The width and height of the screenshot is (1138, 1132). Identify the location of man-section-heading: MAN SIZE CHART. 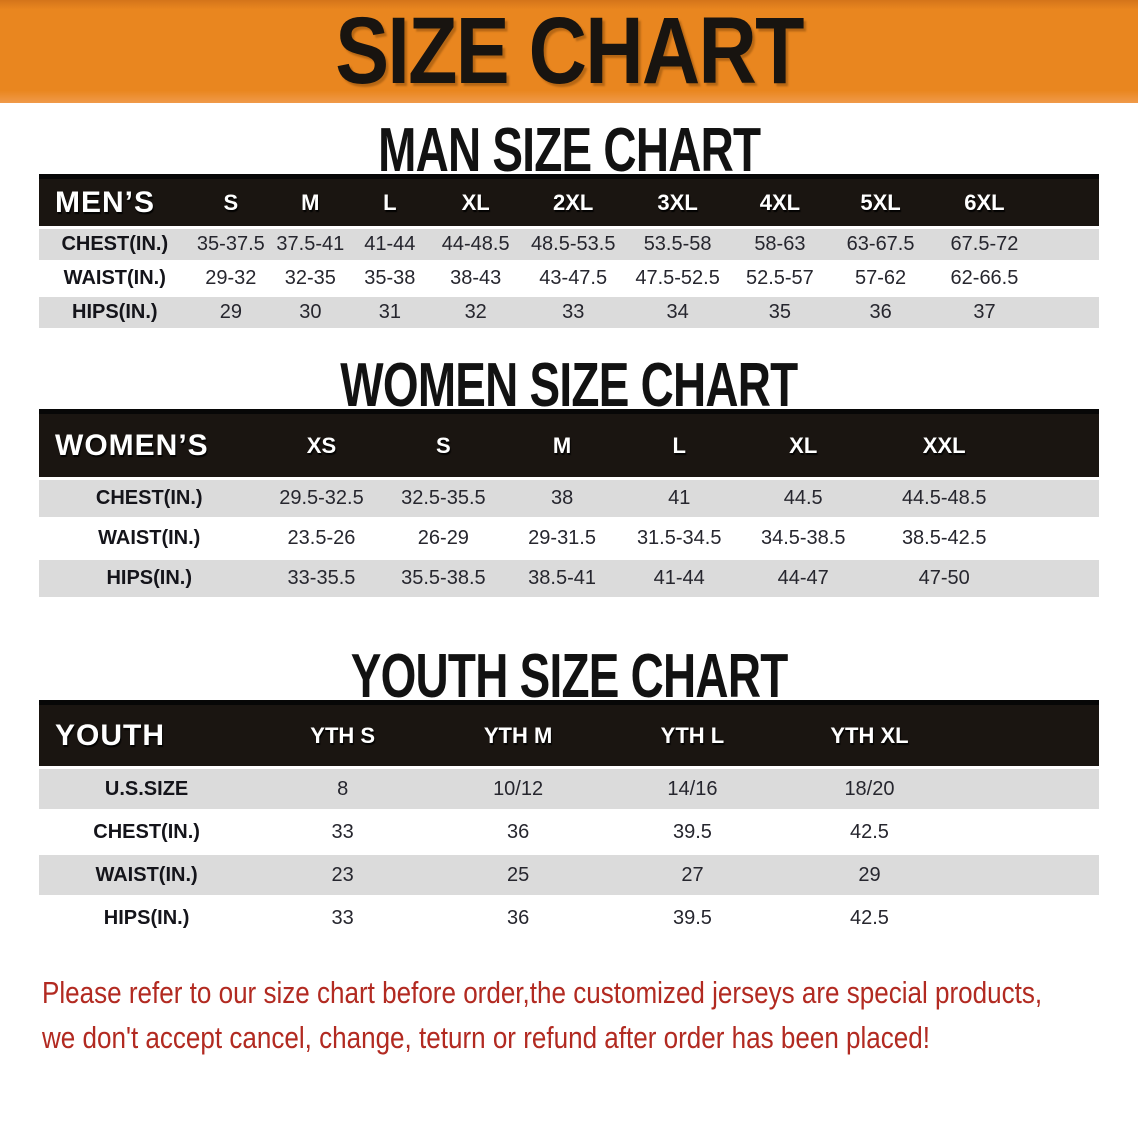
(569, 150).